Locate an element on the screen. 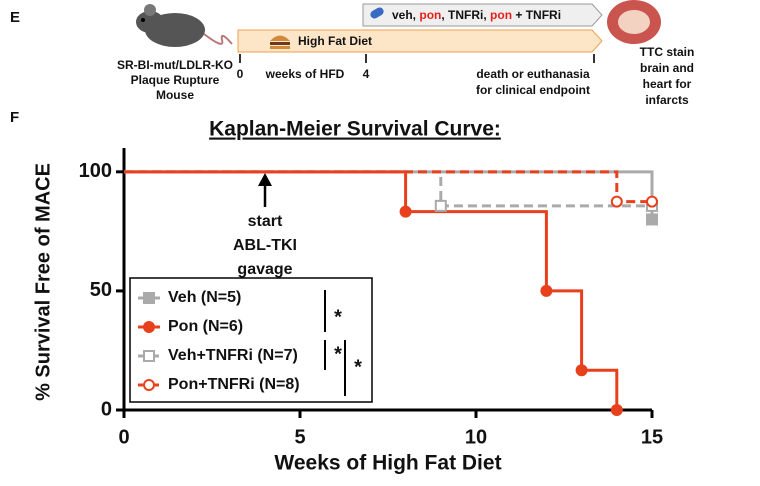 The image size is (760, 486). mouse-icon is located at coordinates (184, 25).